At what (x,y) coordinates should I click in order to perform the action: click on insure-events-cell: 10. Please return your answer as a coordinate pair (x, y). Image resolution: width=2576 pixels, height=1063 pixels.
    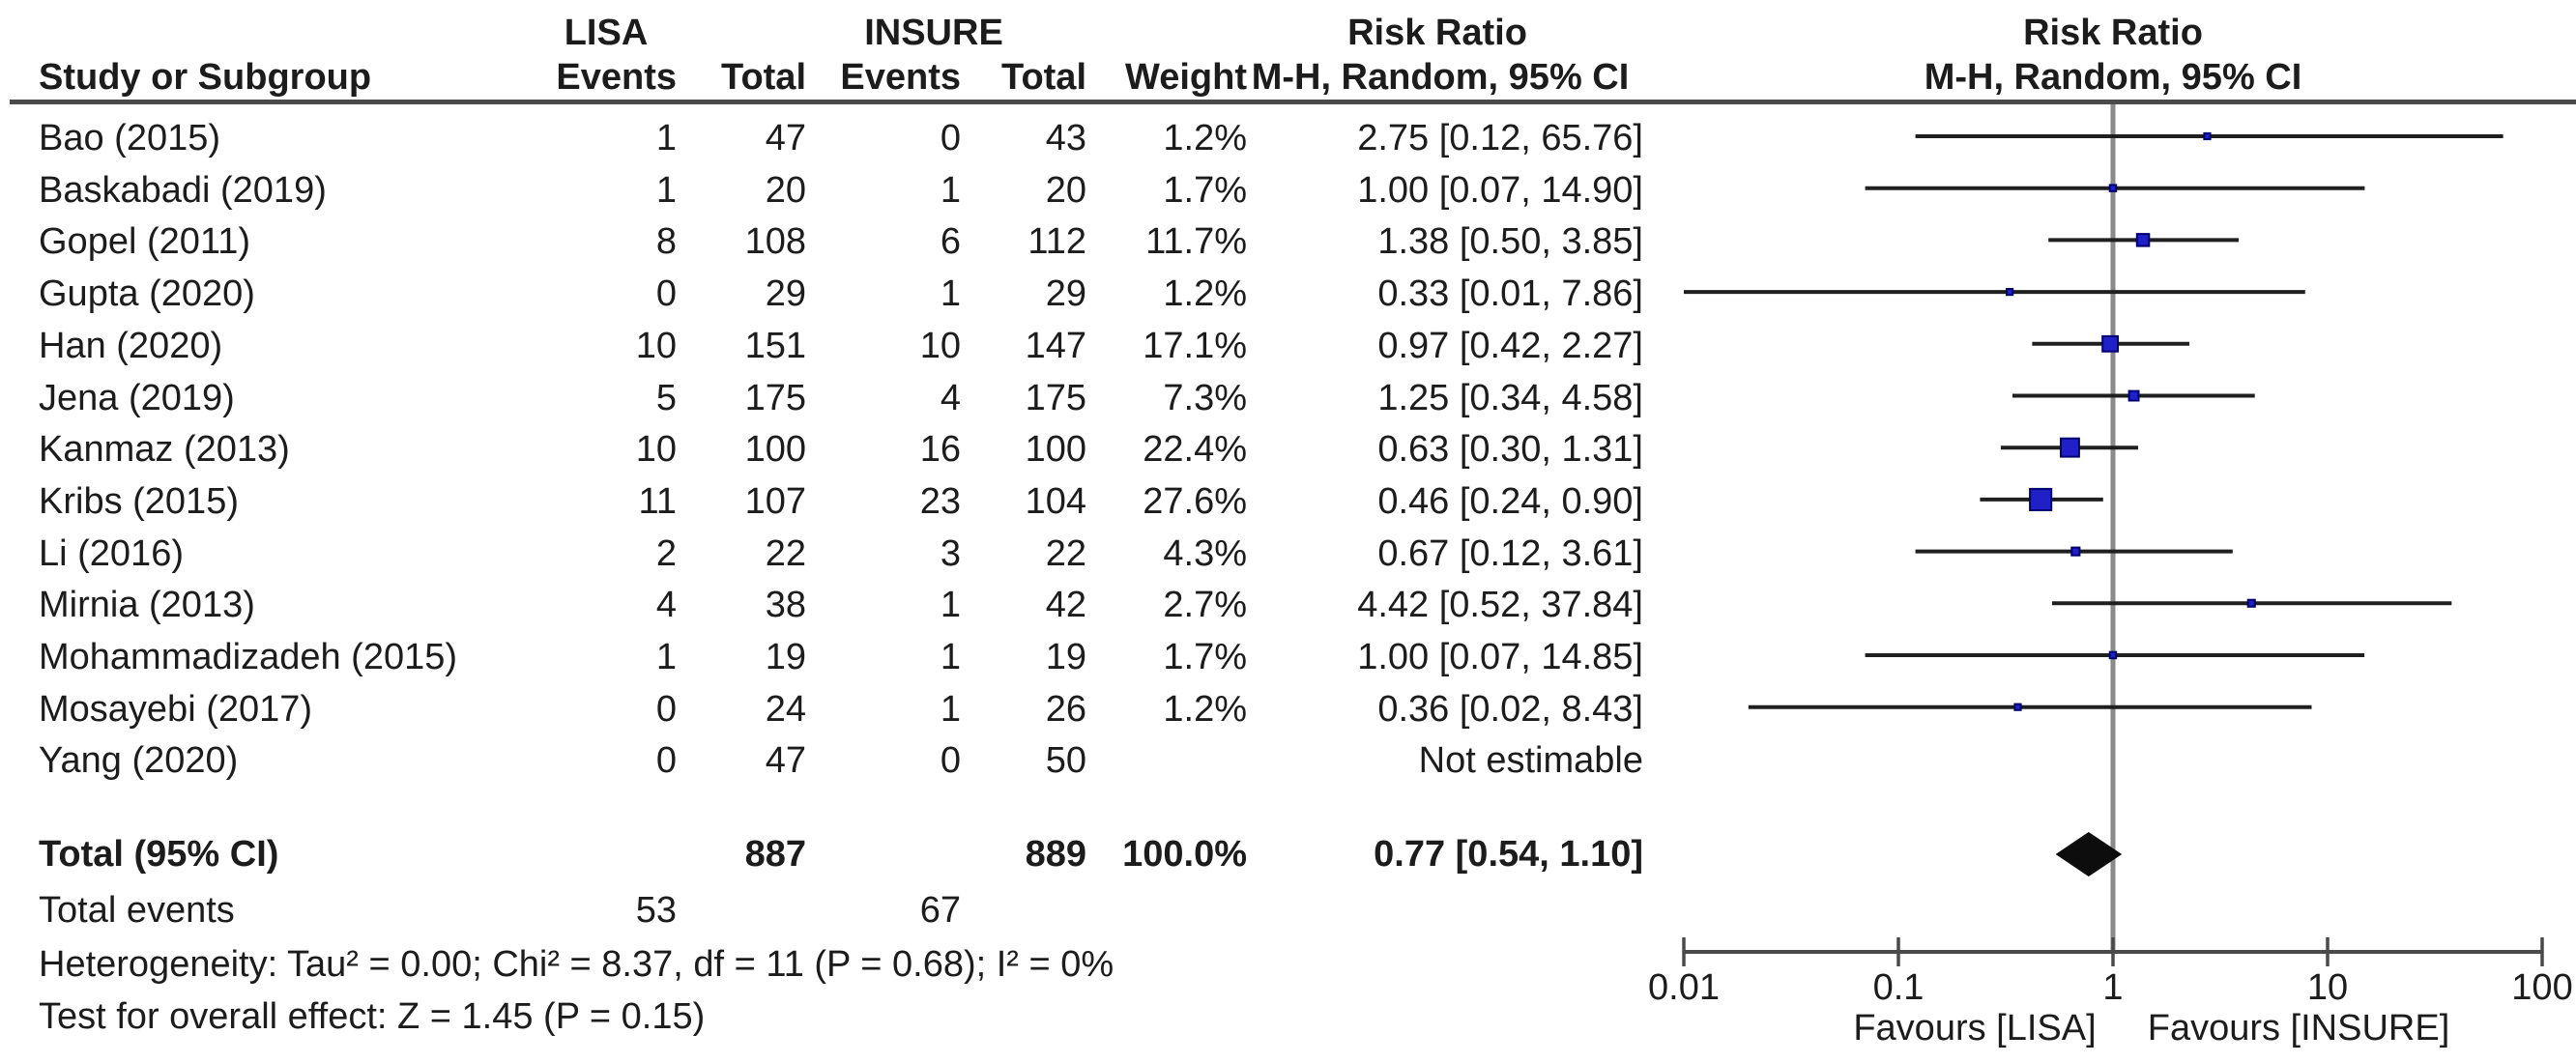
    Looking at the image, I should click on (940, 345).